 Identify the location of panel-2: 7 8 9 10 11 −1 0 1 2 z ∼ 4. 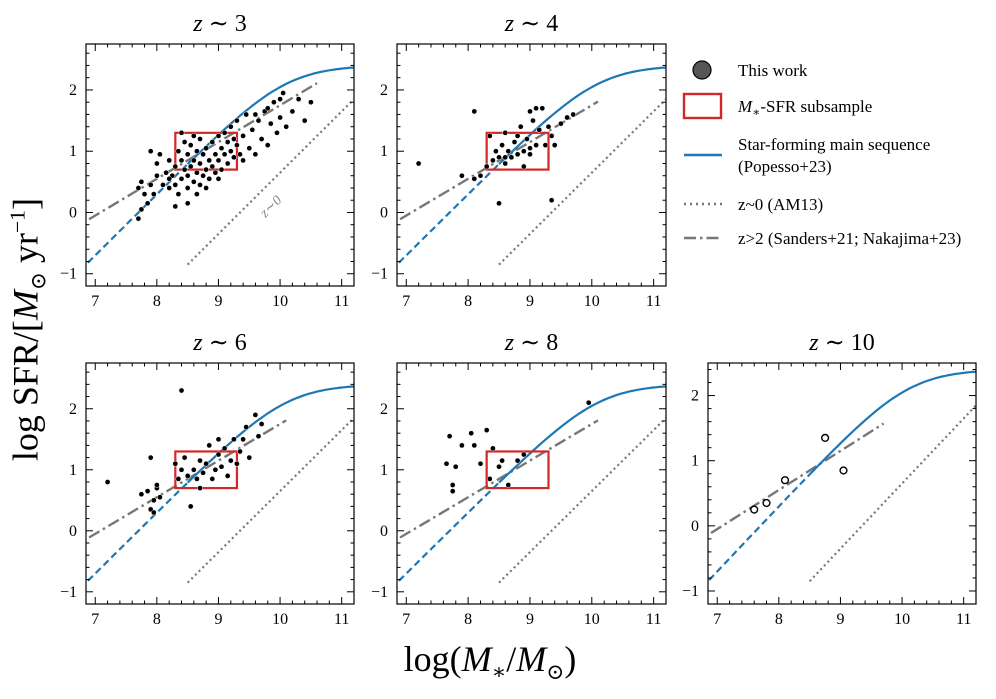
(519, 160).